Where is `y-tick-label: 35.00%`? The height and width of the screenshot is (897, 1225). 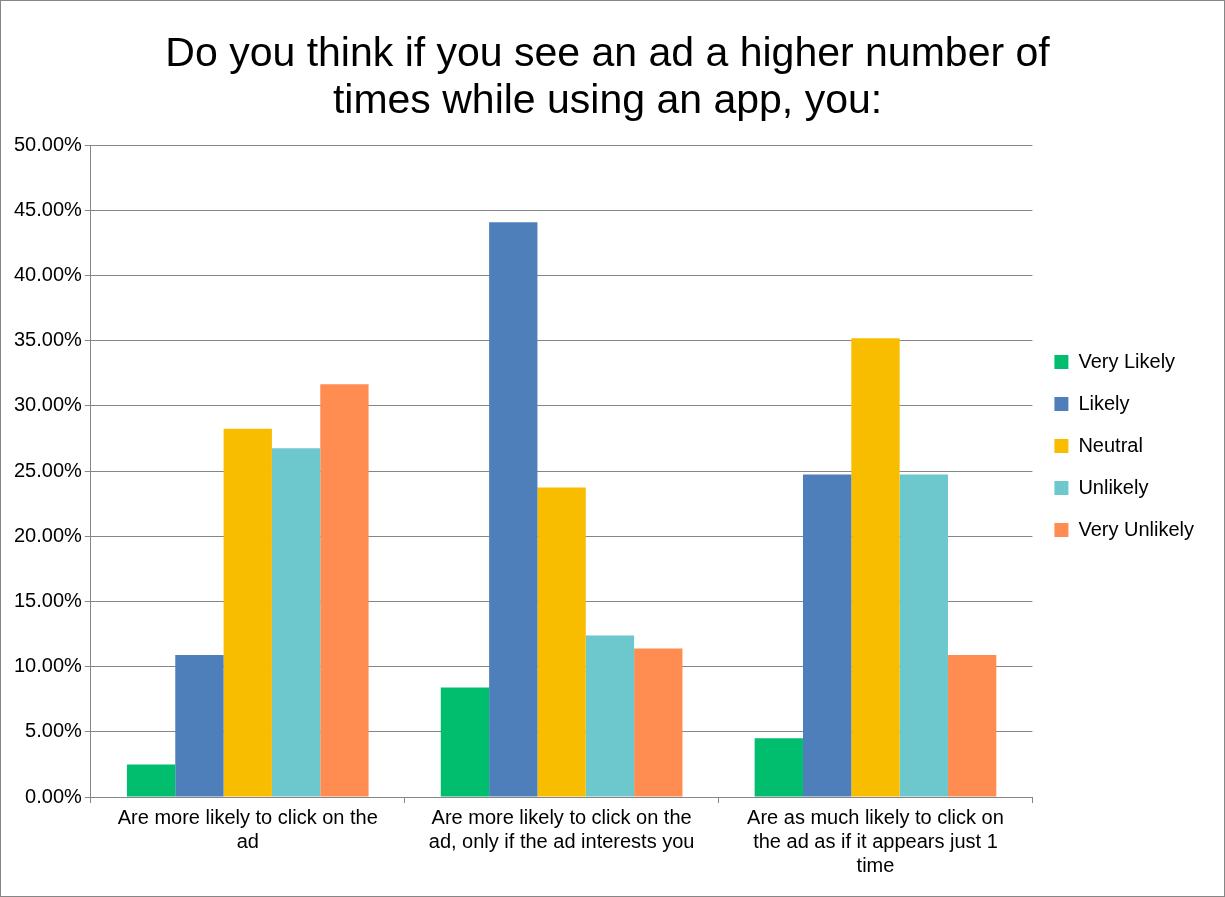 y-tick-label: 35.00% is located at coordinates (48, 339).